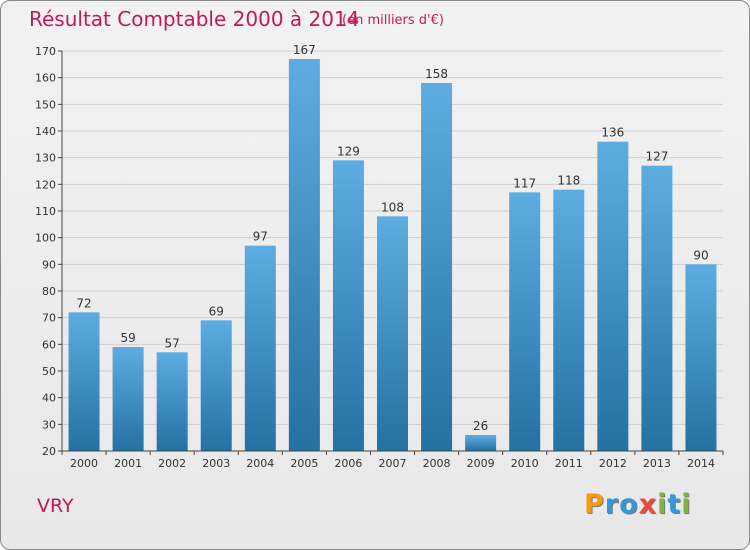 This screenshot has width=750, height=550. Describe the element at coordinates (84, 463) in the screenshot. I see `x-tick-label: 2000` at that location.